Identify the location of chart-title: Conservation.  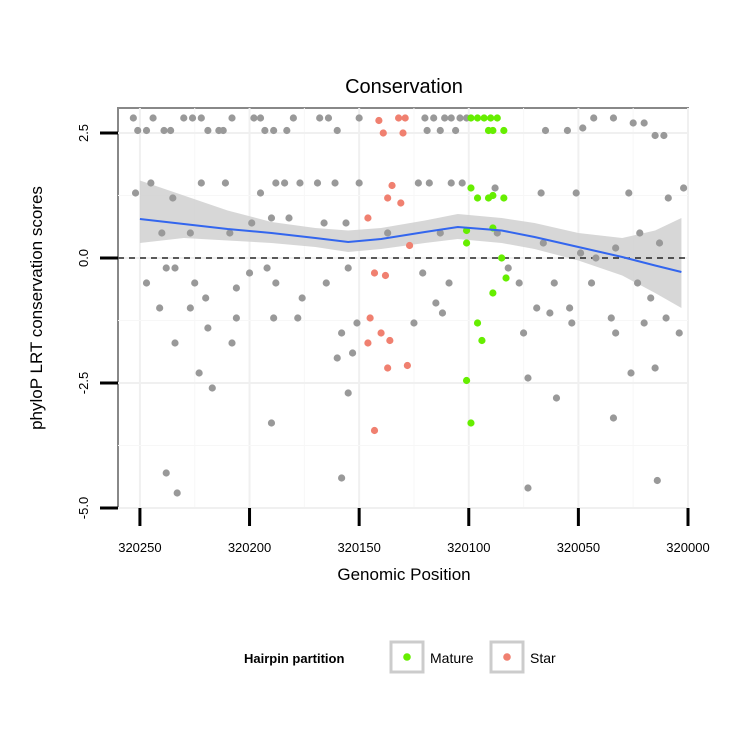
(404, 87).